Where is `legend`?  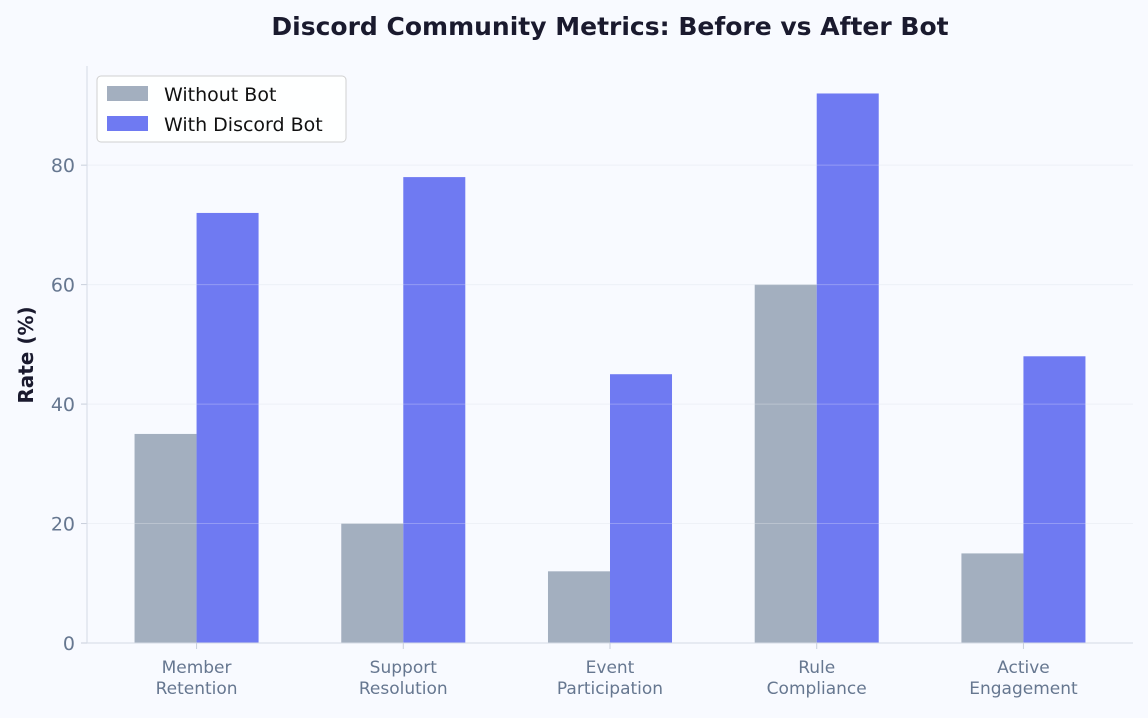 legend is located at coordinates (221, 109).